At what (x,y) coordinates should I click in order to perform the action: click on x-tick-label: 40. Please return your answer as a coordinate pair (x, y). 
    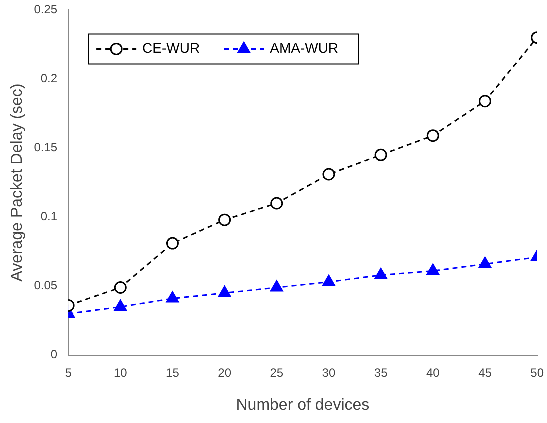
    Looking at the image, I should click on (433, 373).